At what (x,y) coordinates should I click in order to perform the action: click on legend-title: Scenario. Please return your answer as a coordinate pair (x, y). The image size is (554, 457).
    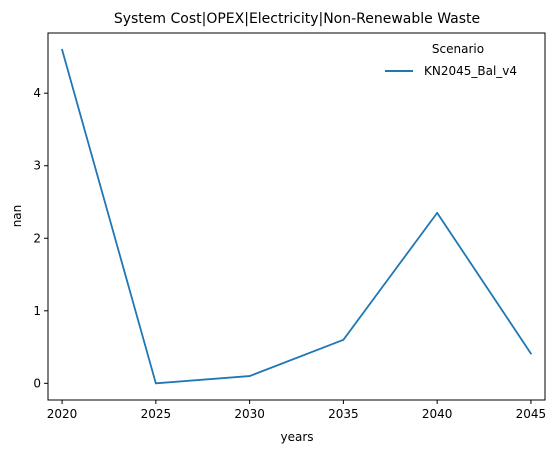
    Looking at the image, I should click on (458, 49).